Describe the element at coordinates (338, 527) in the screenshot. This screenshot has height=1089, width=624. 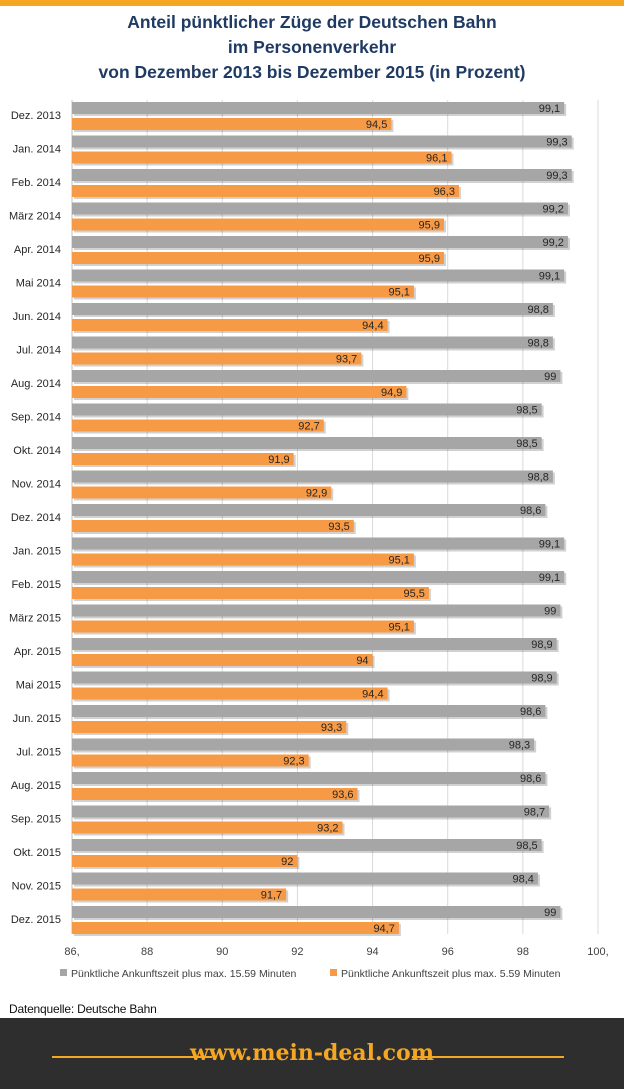
I see `data-label: 93,5` at that location.